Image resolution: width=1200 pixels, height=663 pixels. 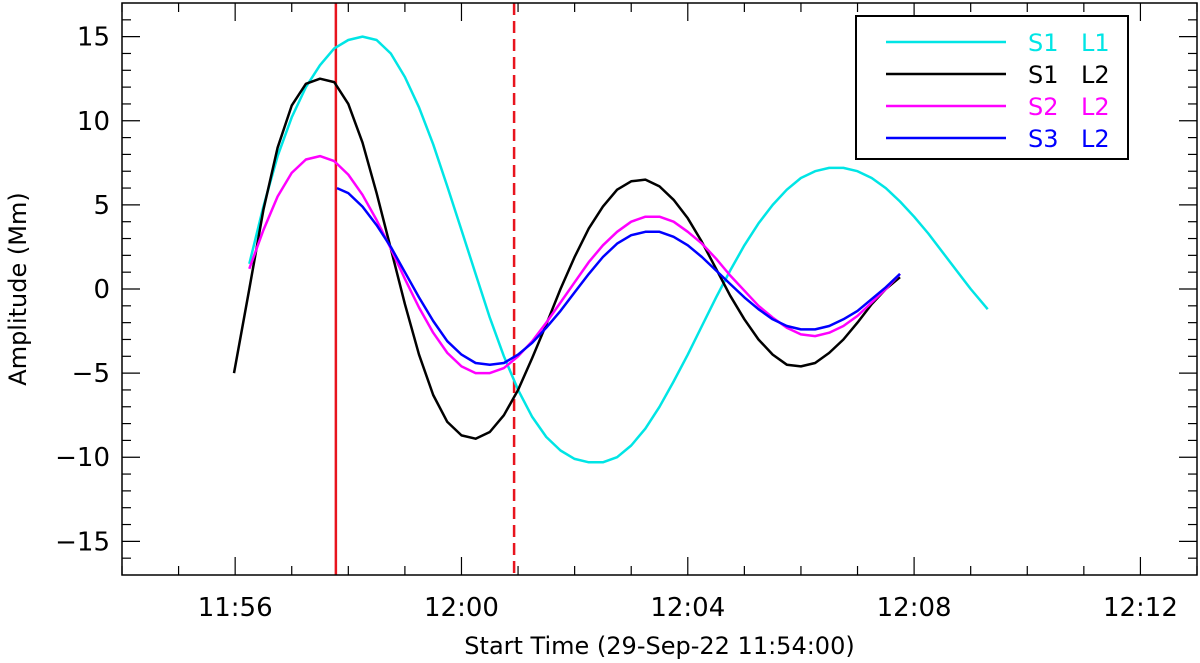 What do you see at coordinates (1043, 107) in the screenshot?
I see `legend-label-part: S2` at bounding box center [1043, 107].